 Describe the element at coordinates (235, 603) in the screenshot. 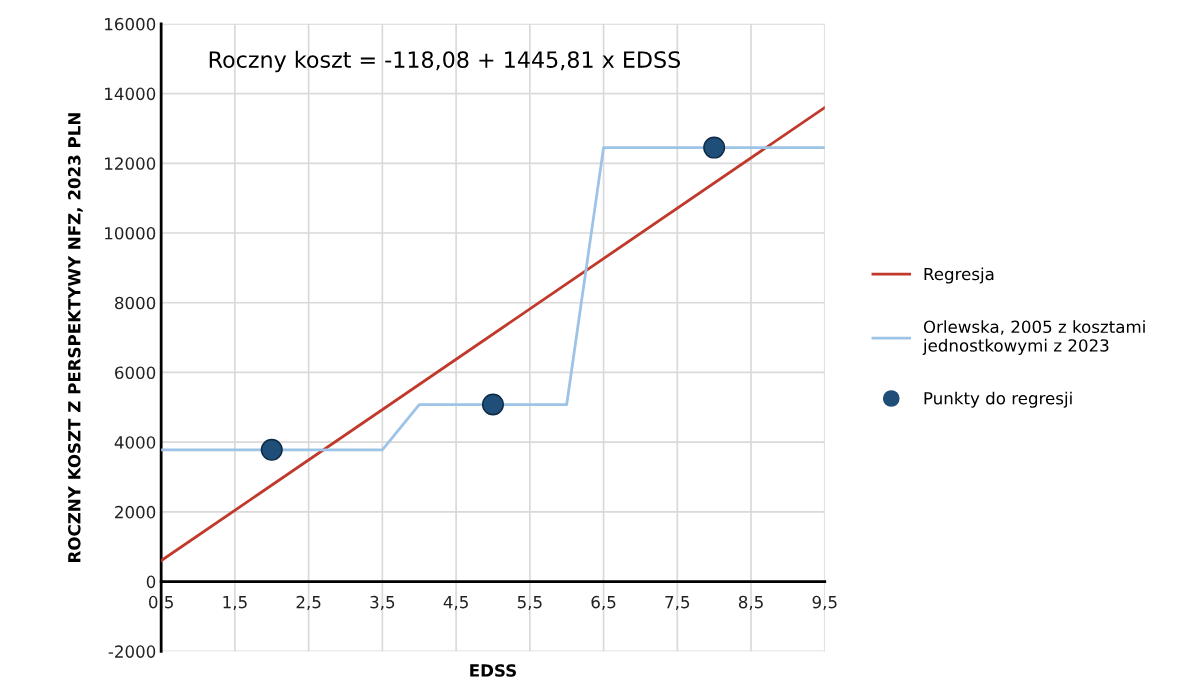

I see `x-tick-label: 1,5` at that location.